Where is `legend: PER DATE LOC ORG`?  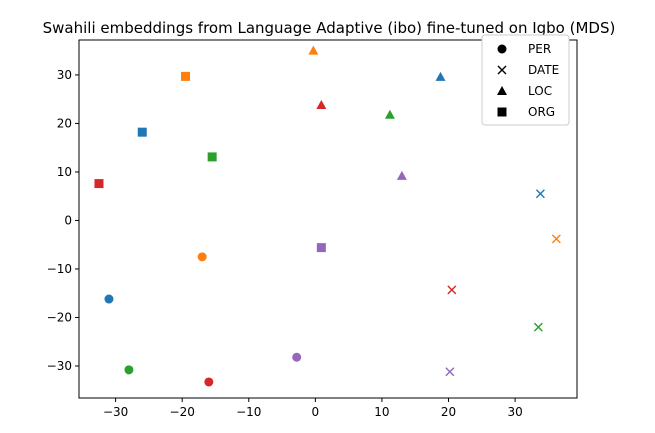 legend: PER DATE LOC ORG is located at coordinates (525, 80).